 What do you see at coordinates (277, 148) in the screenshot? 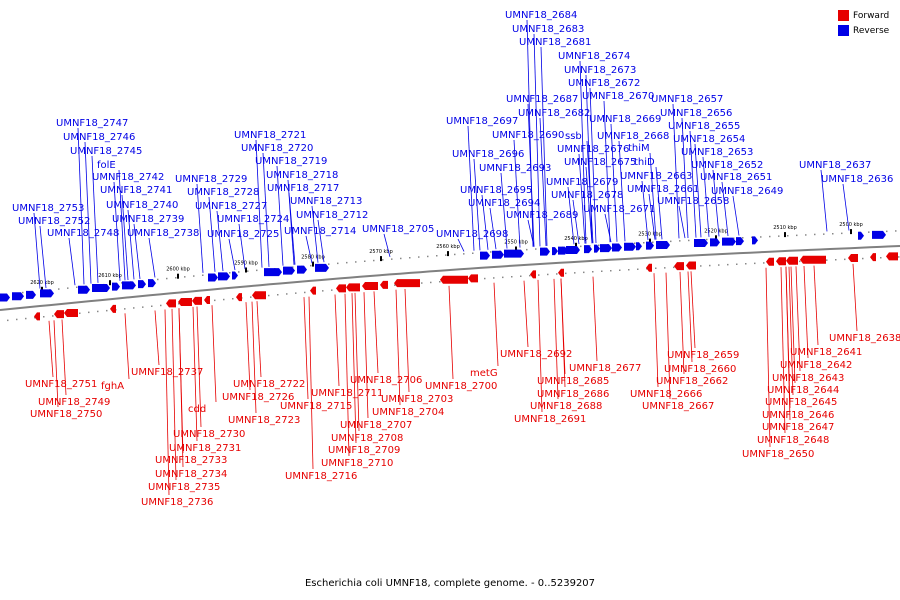
I see `reverse-gene-label: UMNF18_2720` at bounding box center [277, 148].